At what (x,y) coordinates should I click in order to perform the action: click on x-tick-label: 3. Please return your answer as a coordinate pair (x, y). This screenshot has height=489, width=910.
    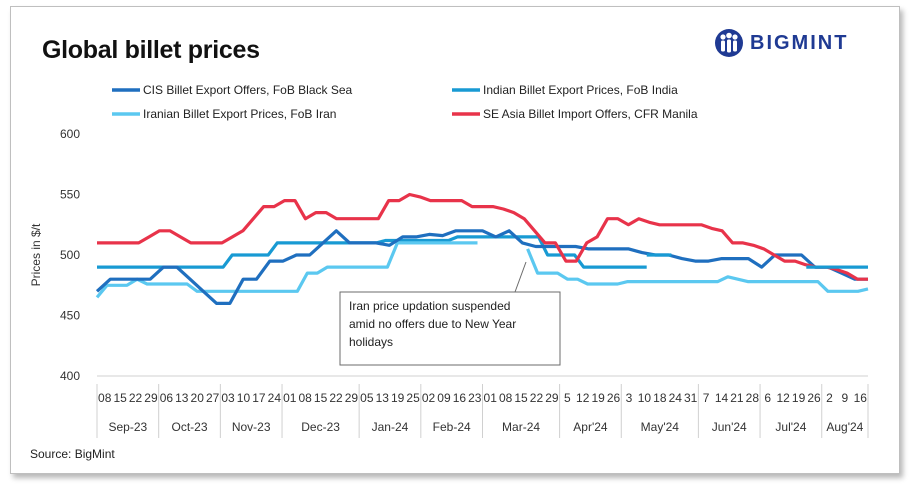
    Looking at the image, I should click on (629, 398).